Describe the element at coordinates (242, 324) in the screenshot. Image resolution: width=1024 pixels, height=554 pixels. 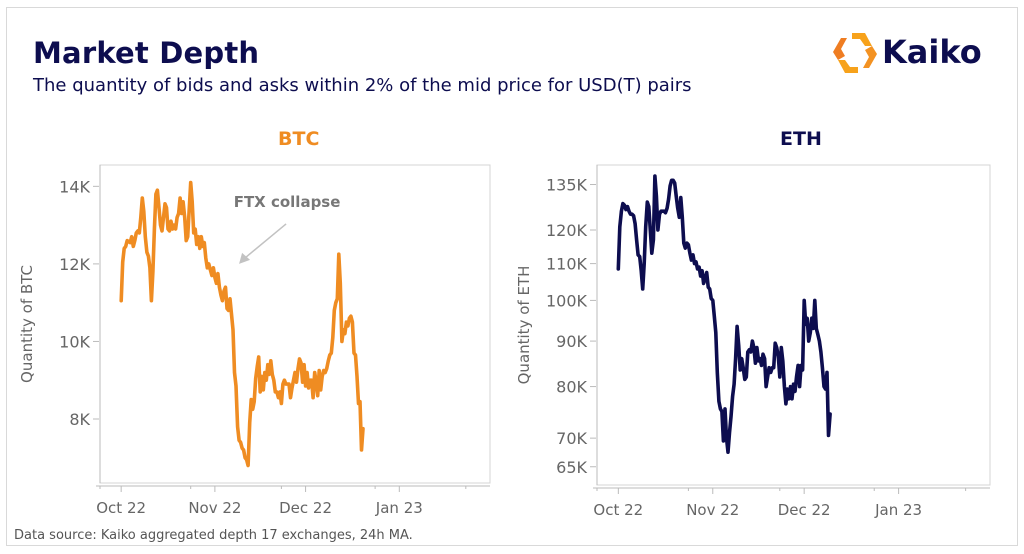
I see `series-line-btc` at that location.